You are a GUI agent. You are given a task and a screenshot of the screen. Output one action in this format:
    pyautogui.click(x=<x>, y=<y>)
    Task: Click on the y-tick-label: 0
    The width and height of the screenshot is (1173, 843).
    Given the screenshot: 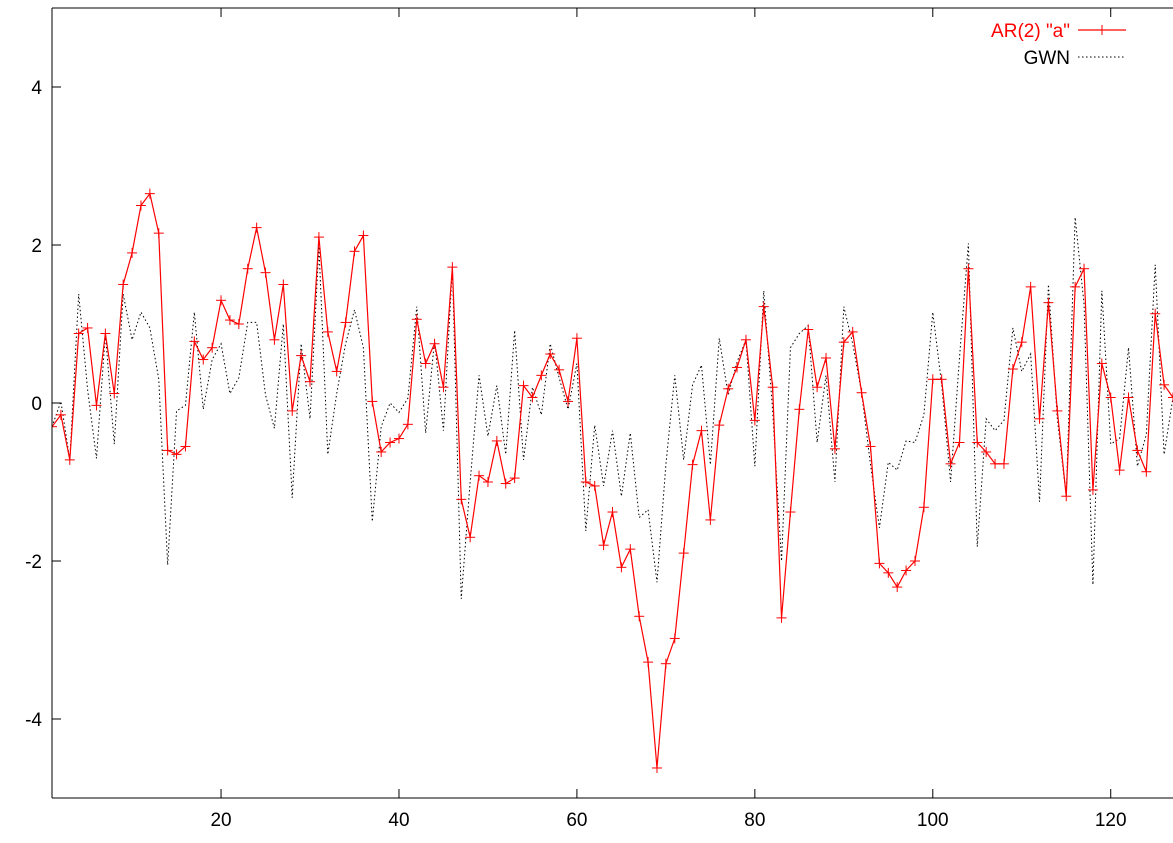 What is the action you would take?
    pyautogui.click(x=36, y=404)
    